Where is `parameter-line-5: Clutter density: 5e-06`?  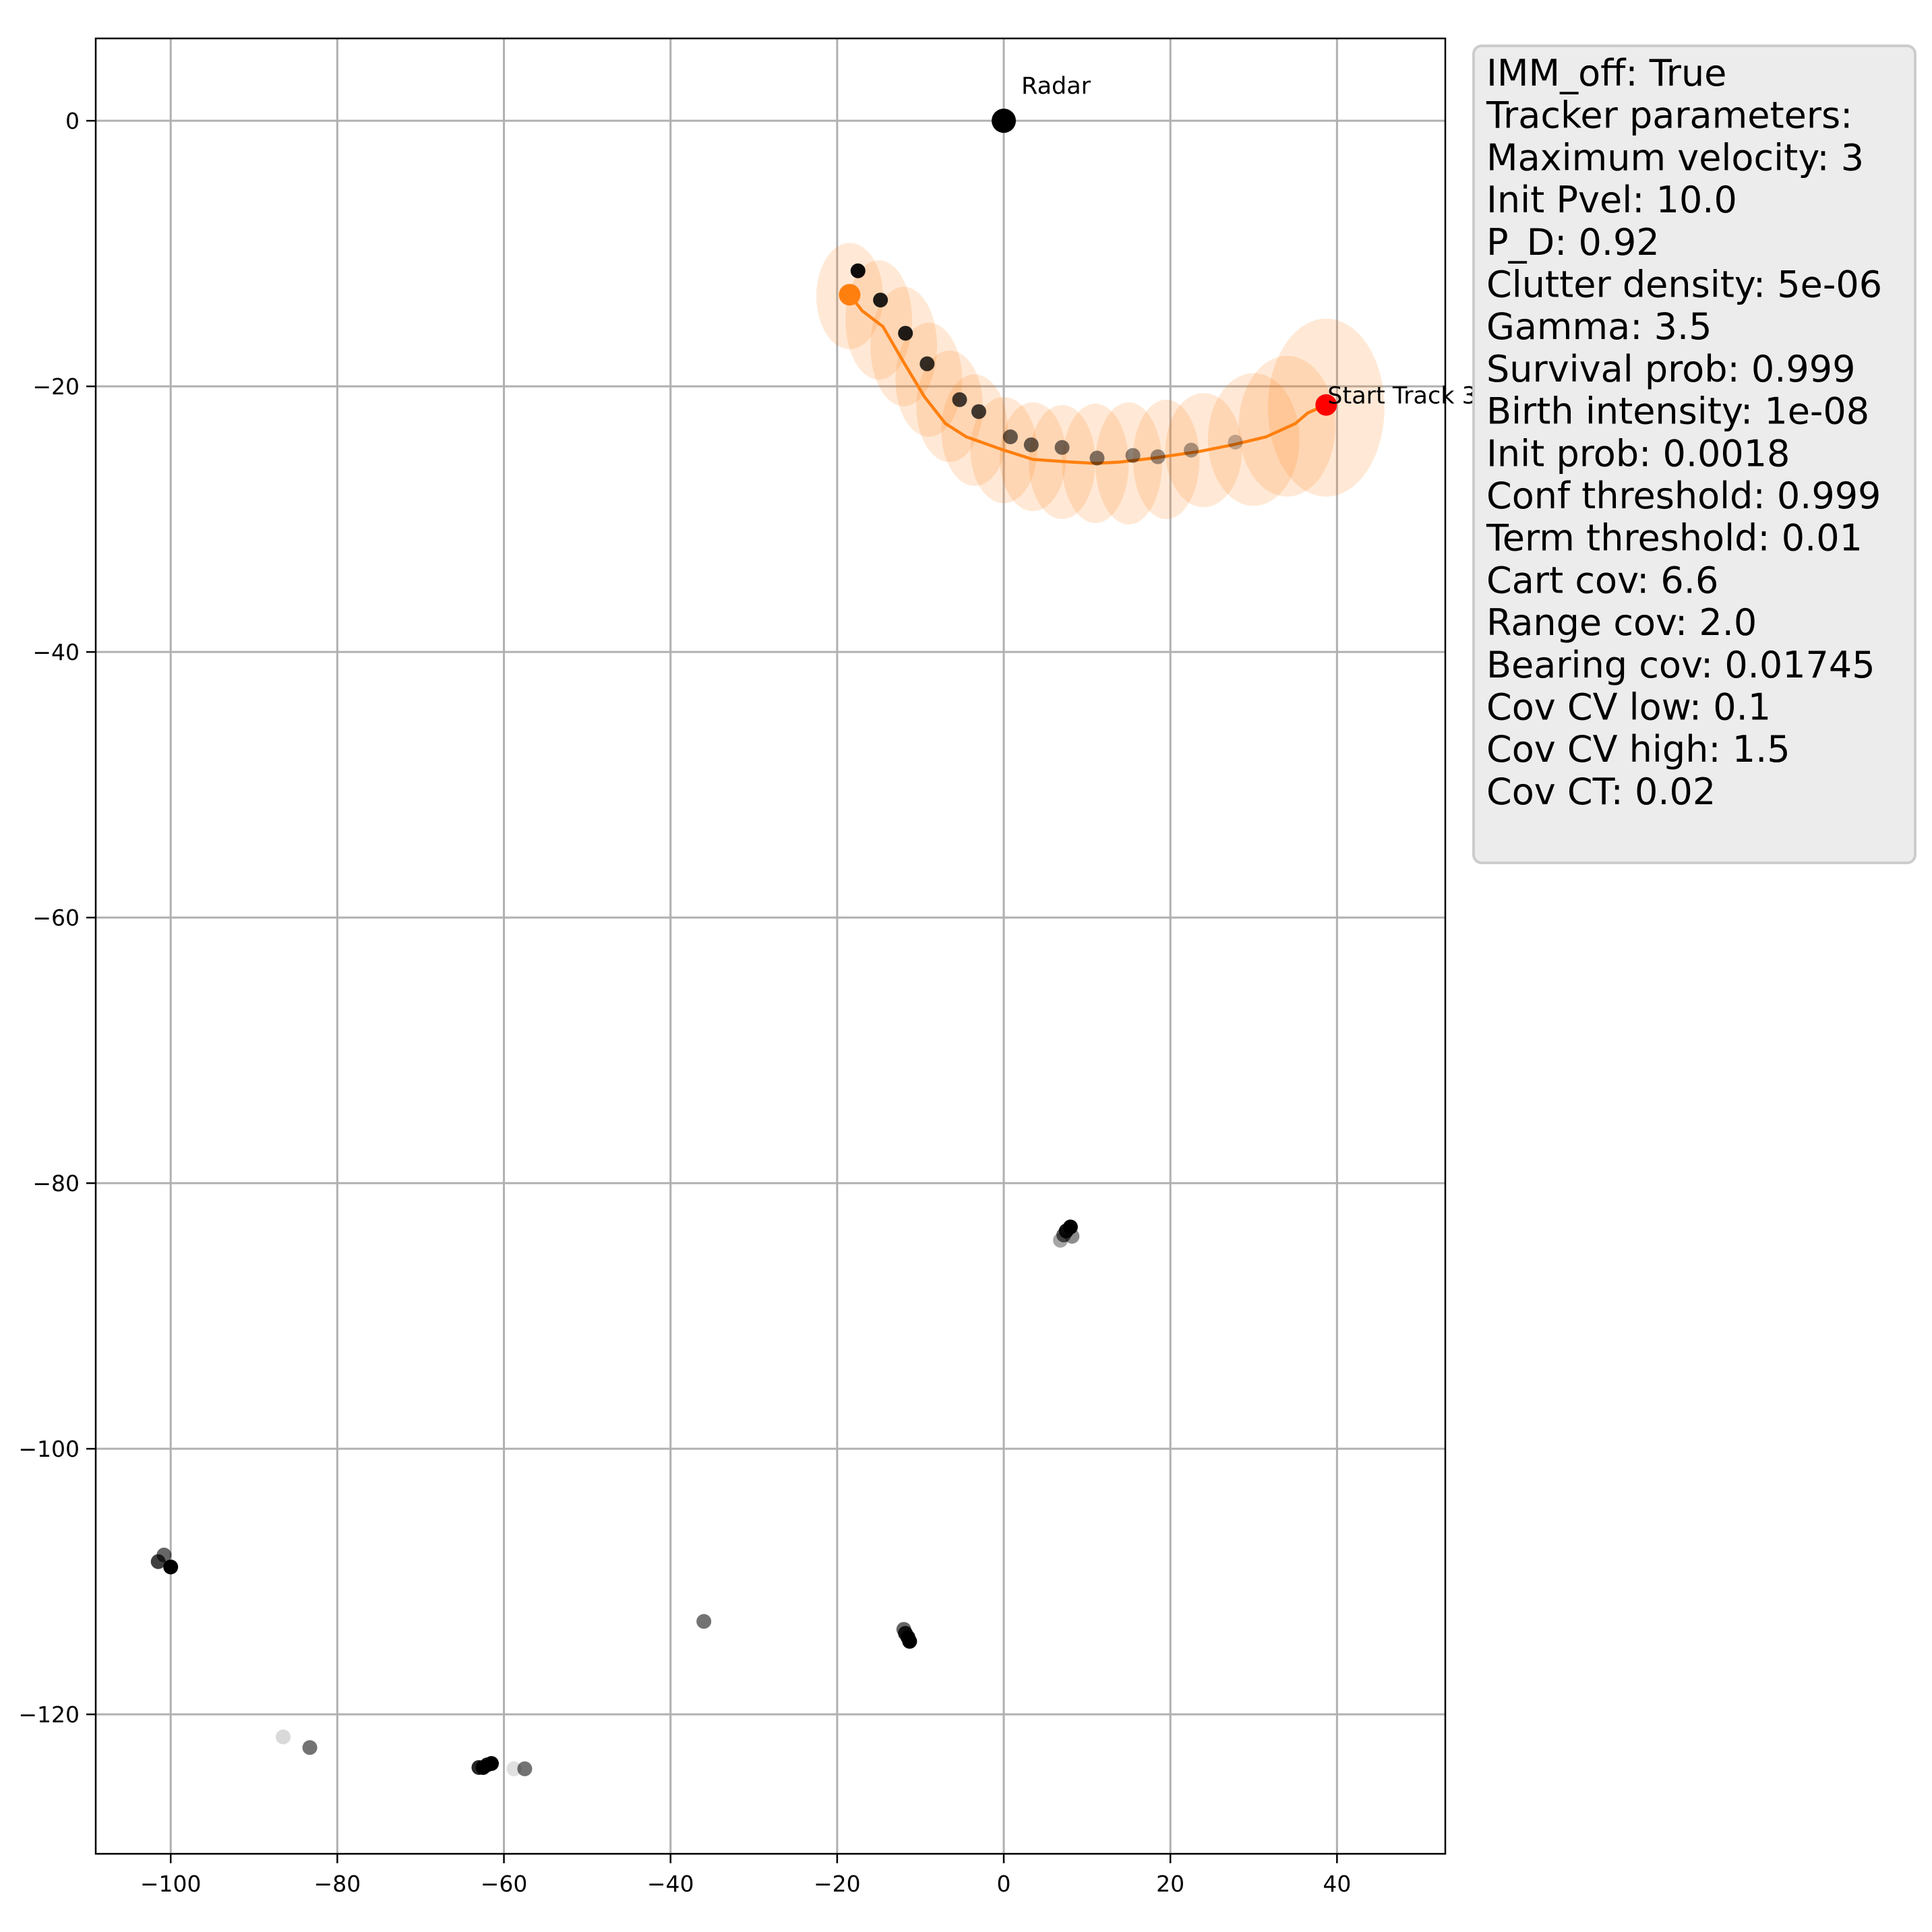
parameter-line-5: Clutter density: 5e-06 is located at coordinates (1684, 285).